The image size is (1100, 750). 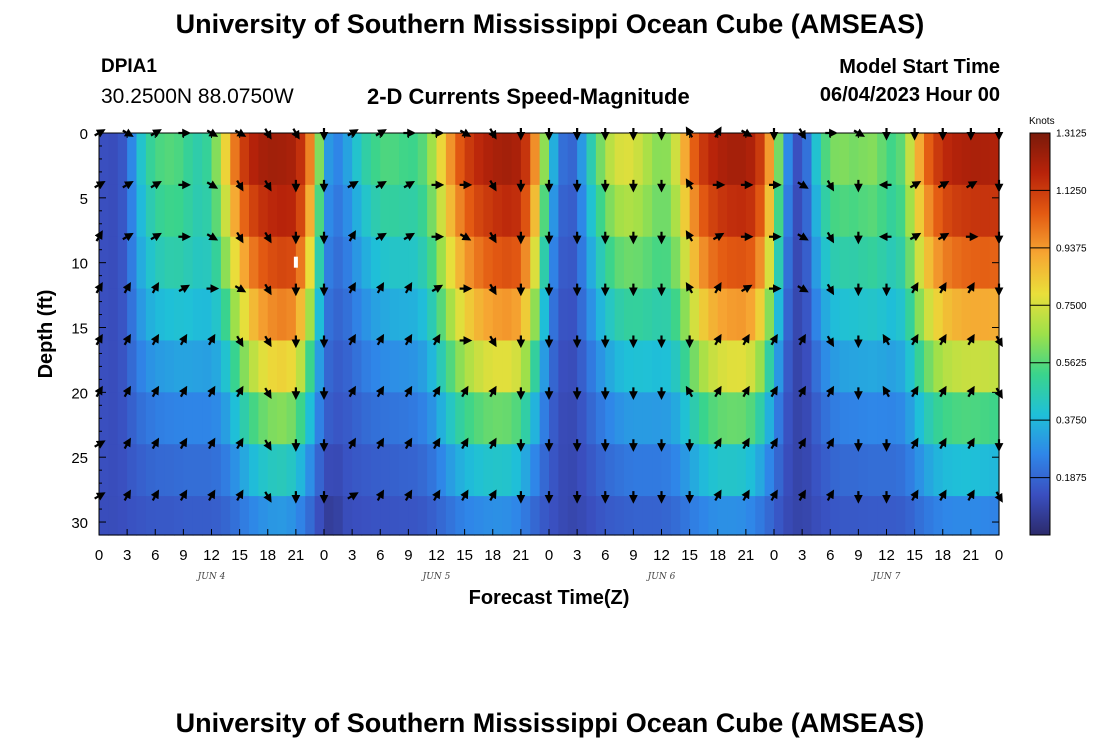 What do you see at coordinates (914, 555) in the screenshot?
I see `x-tick-label: 15` at bounding box center [914, 555].